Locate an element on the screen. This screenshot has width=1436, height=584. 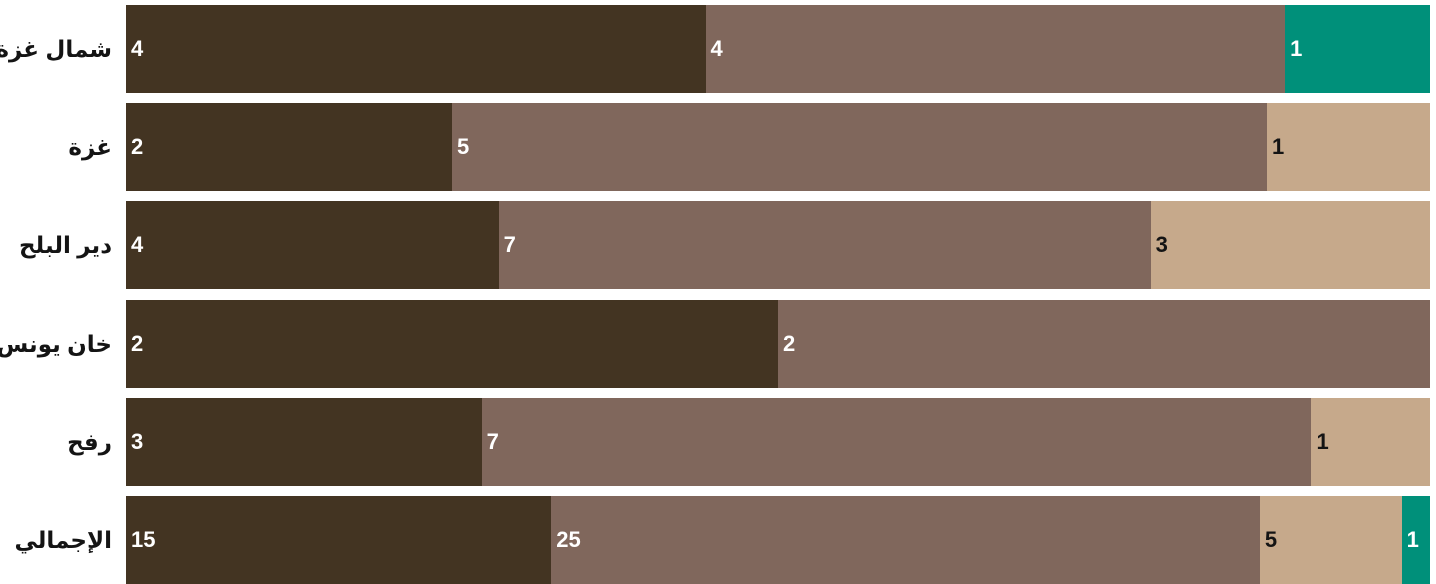
category-label: دير البلح is located at coordinates (65, 245).